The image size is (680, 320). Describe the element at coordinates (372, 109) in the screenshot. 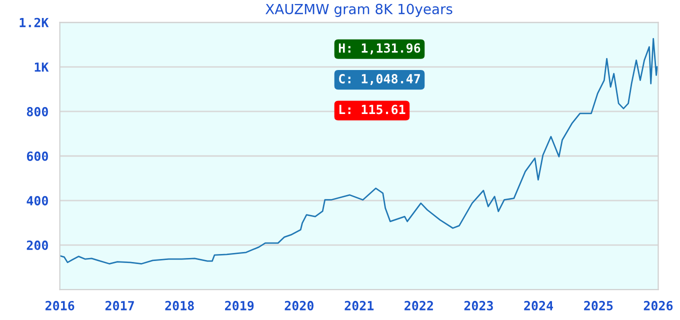

I see `annotation: L: 115.61` at that location.